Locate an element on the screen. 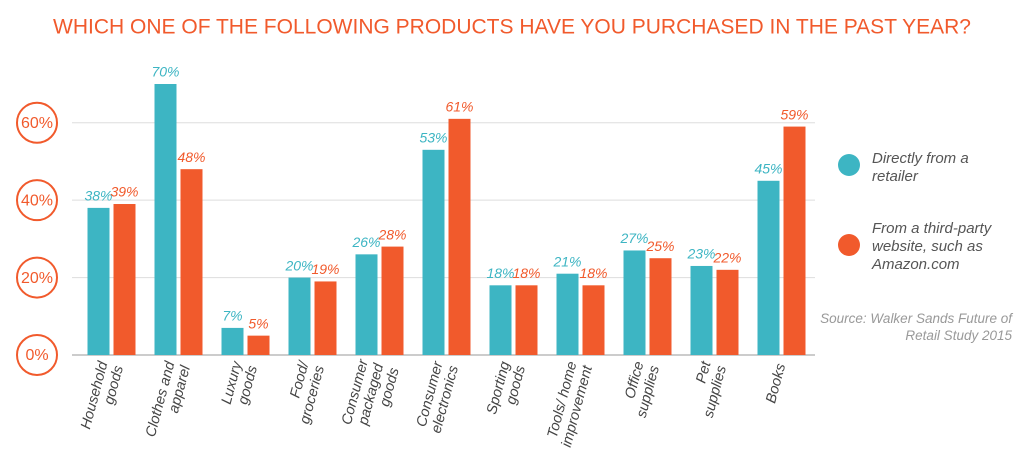 The width and height of the screenshot is (1024, 461). x-tick-label: Petsupplies is located at coordinates (707, 389).